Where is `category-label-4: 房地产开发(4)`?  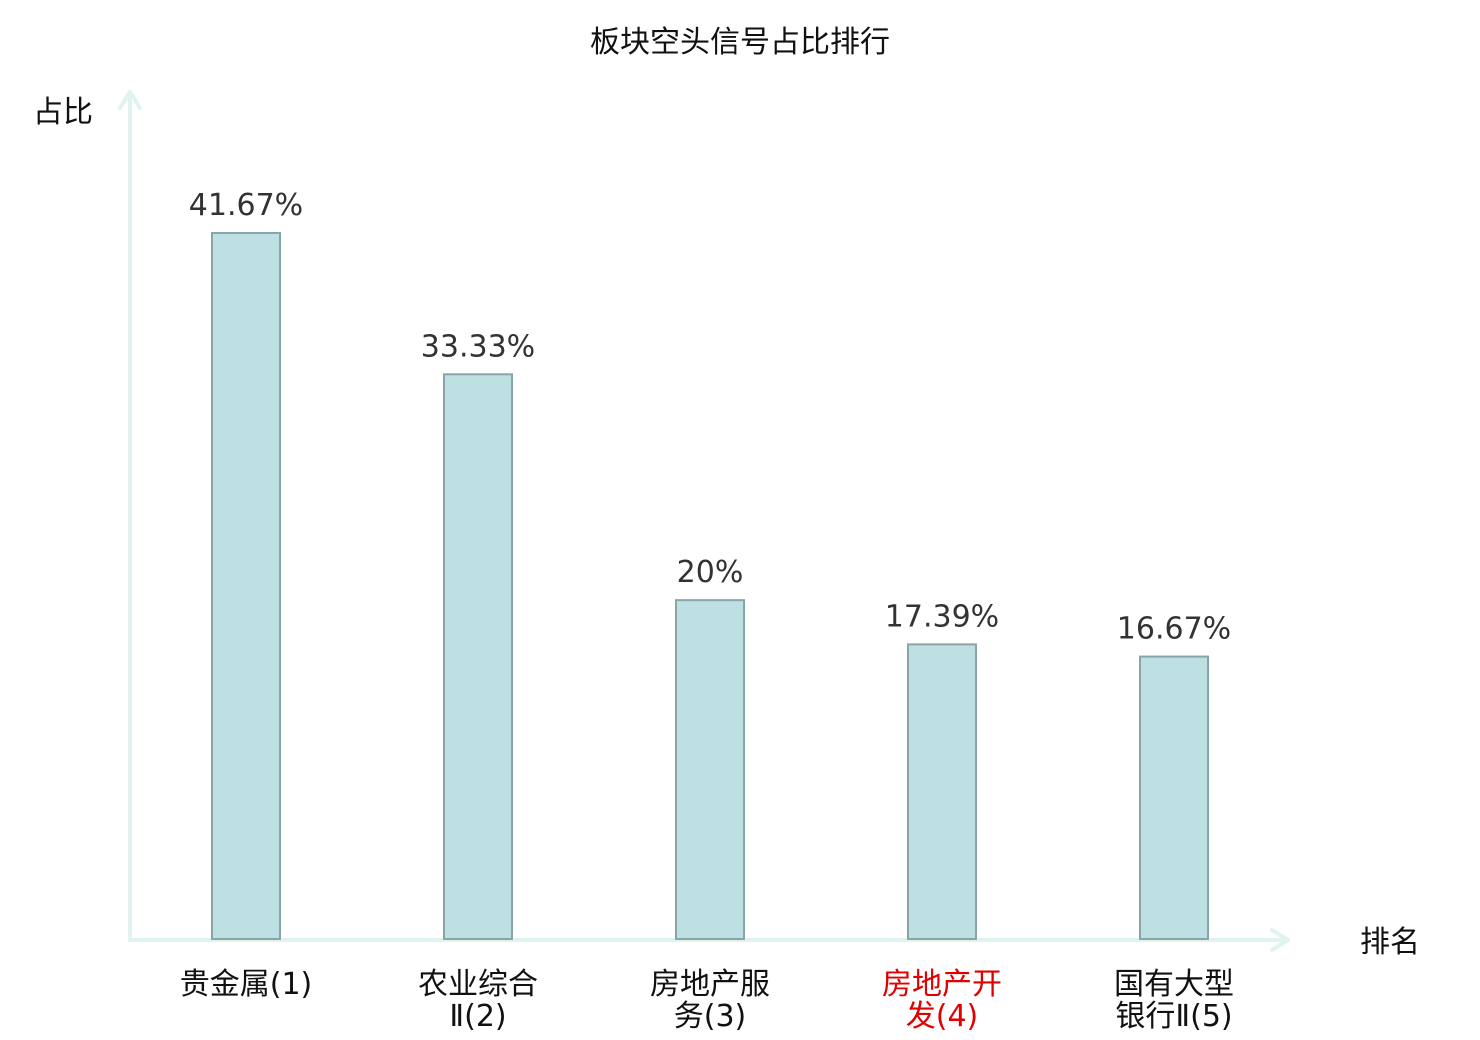
category-label-4: 房地产开发(4) is located at coordinates (942, 1000).